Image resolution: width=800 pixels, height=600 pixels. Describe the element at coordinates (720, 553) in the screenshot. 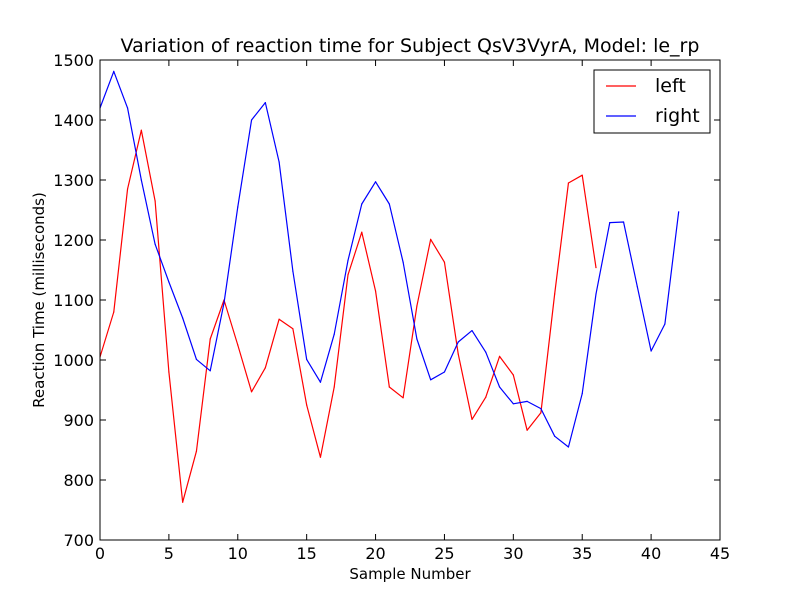

I see `x-tick-label: 45` at that location.